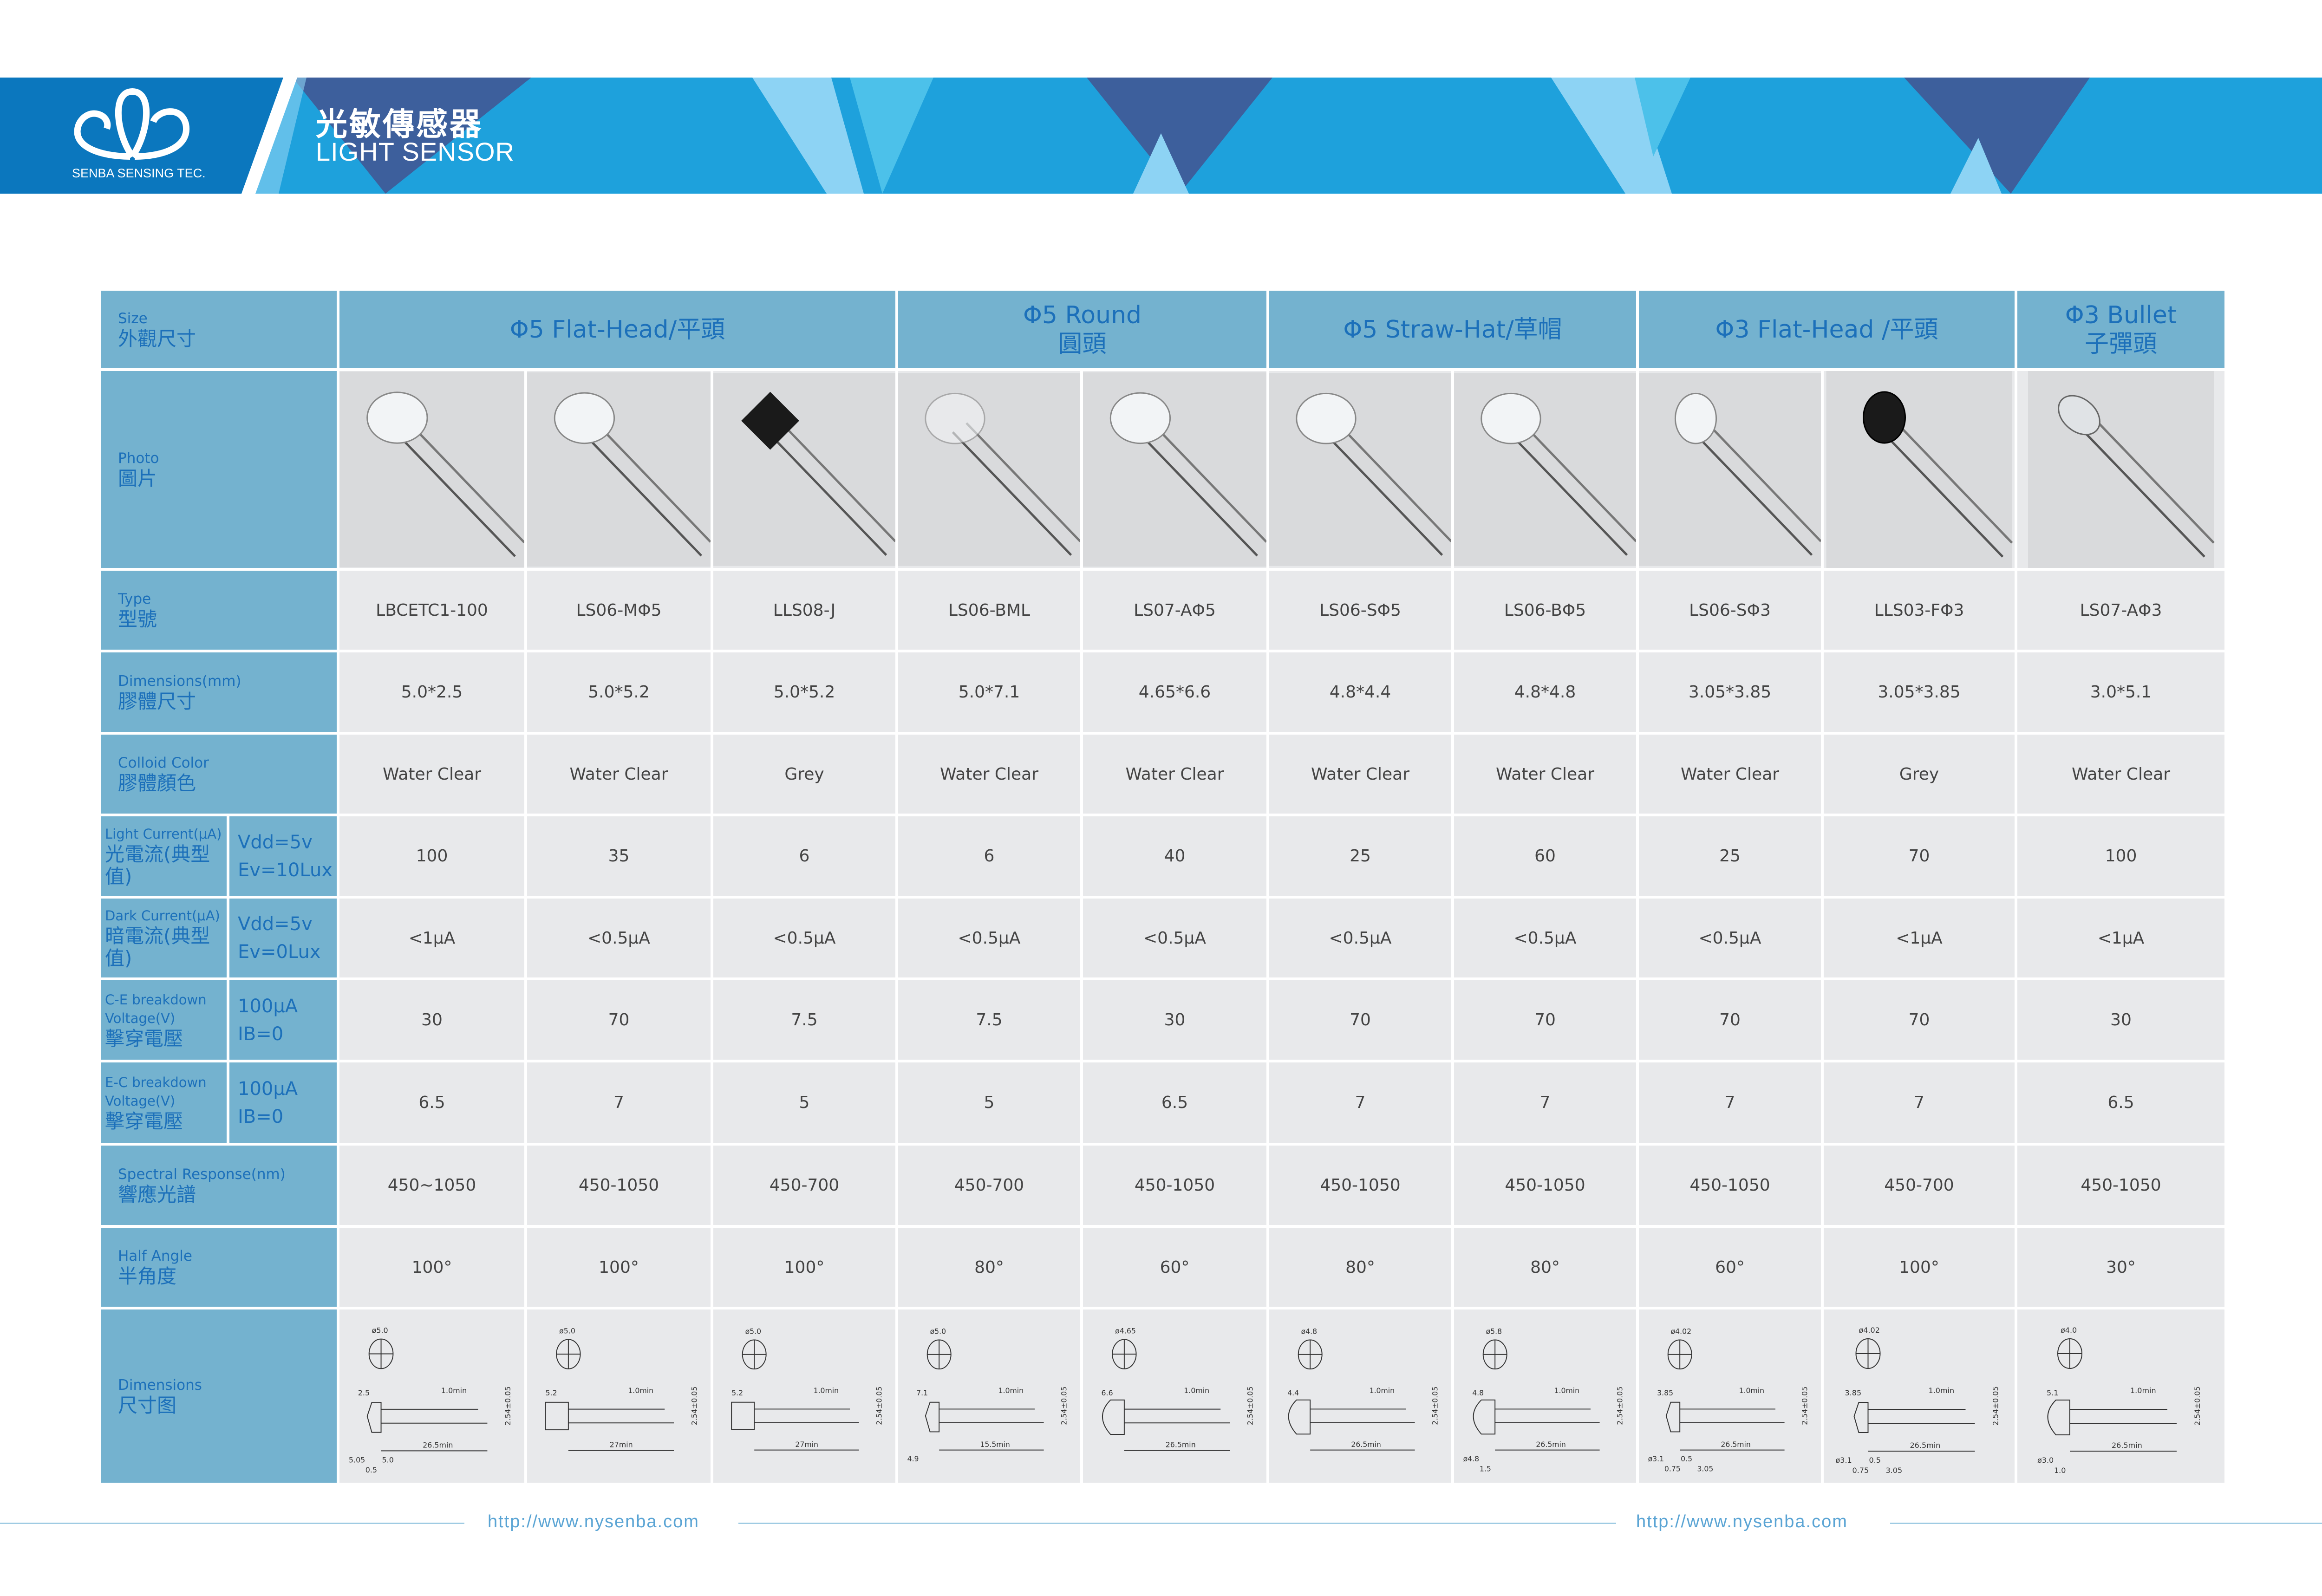 The width and height of the screenshot is (2322, 1596). I want to click on body-length-label: 4.8, so click(1478, 1392).